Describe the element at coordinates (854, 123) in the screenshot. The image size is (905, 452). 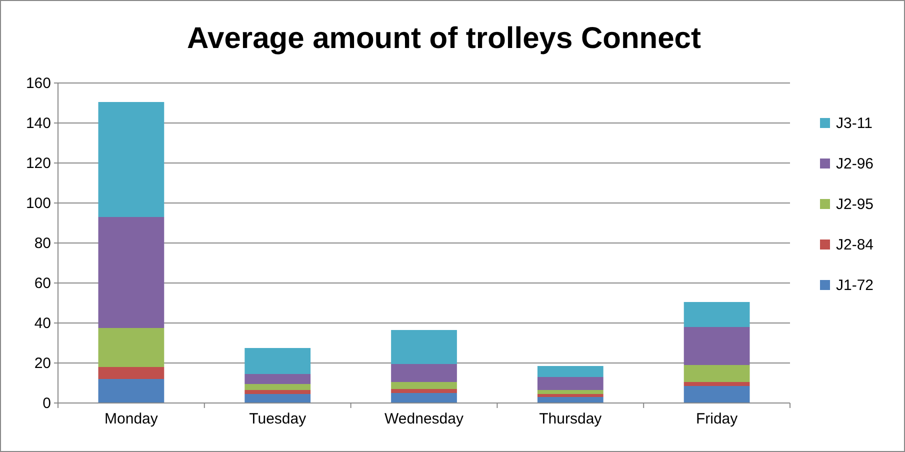
I see `legend-label: J3-11` at that location.